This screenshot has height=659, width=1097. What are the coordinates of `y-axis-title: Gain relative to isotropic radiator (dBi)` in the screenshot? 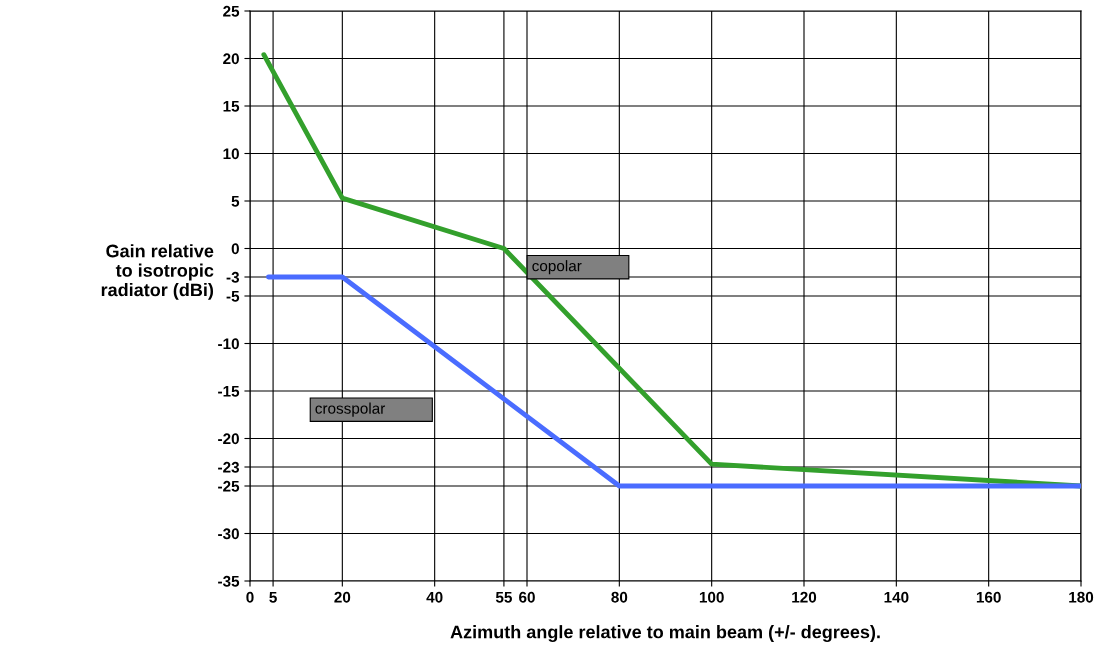 It's located at (157, 272).